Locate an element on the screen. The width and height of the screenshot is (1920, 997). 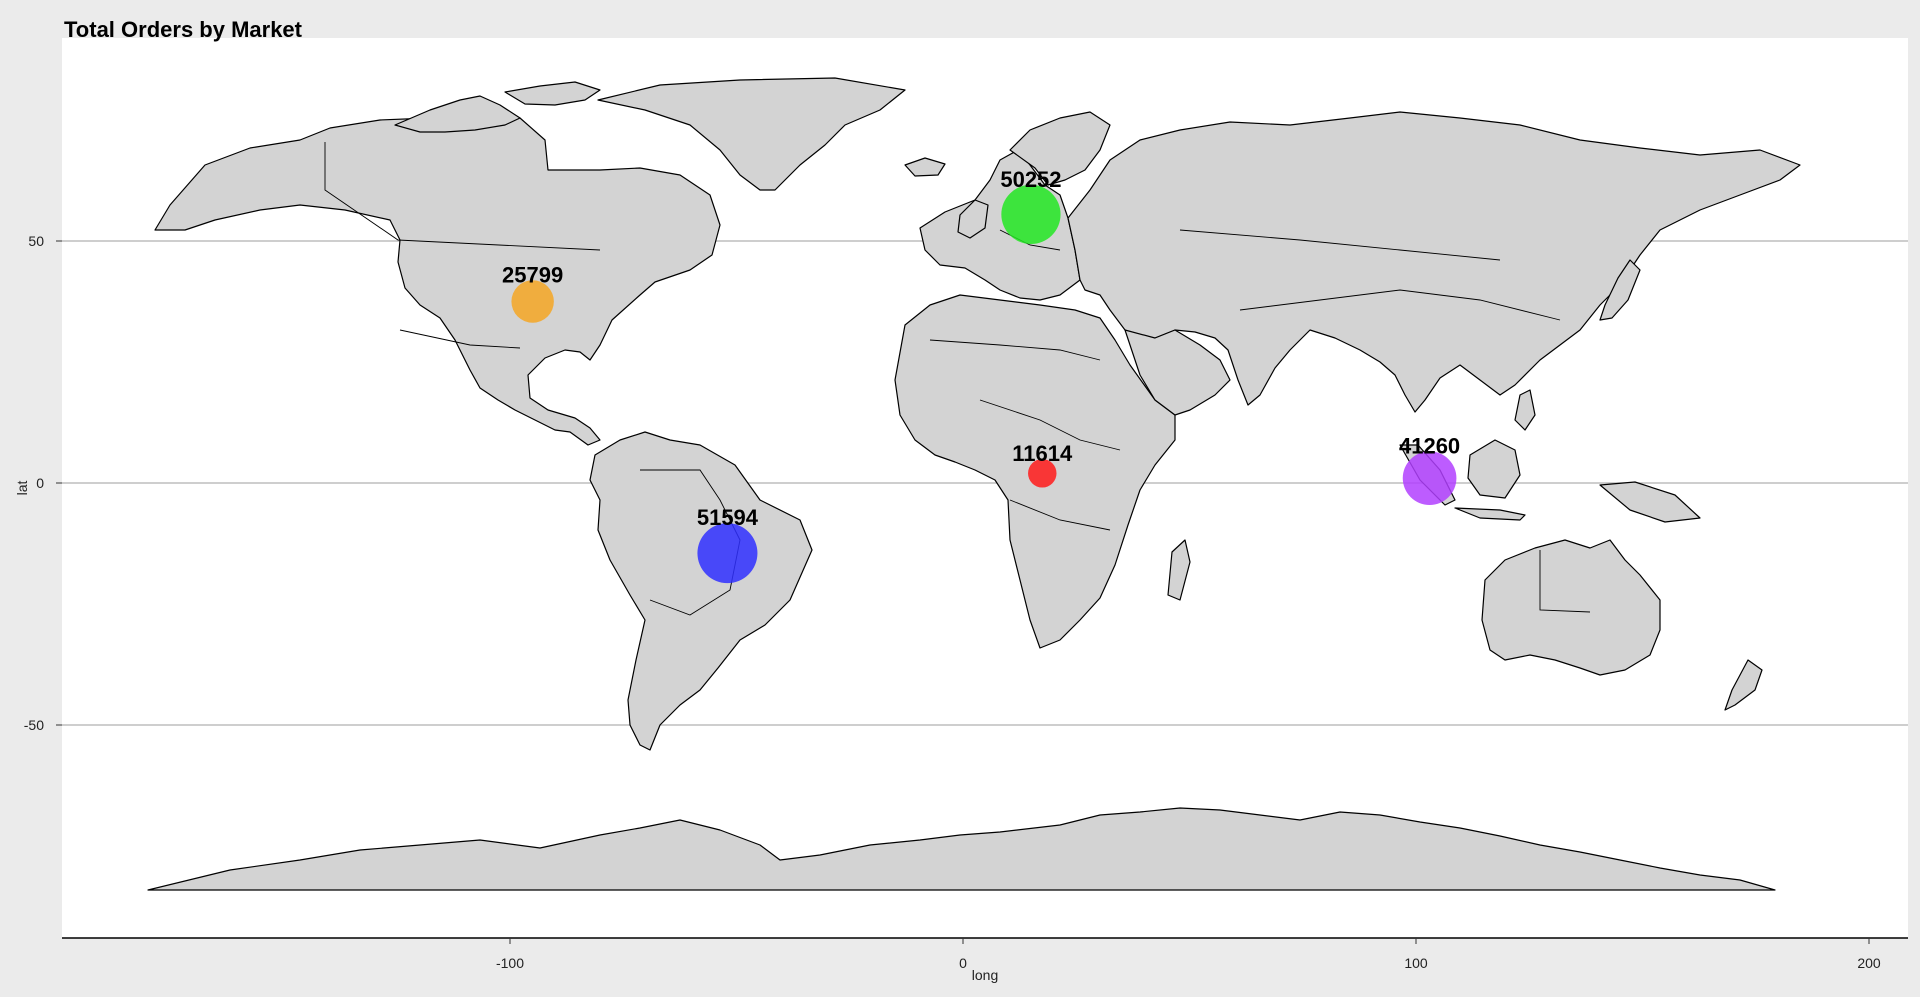
y-axis-label: lat is located at coordinates (22, 488).